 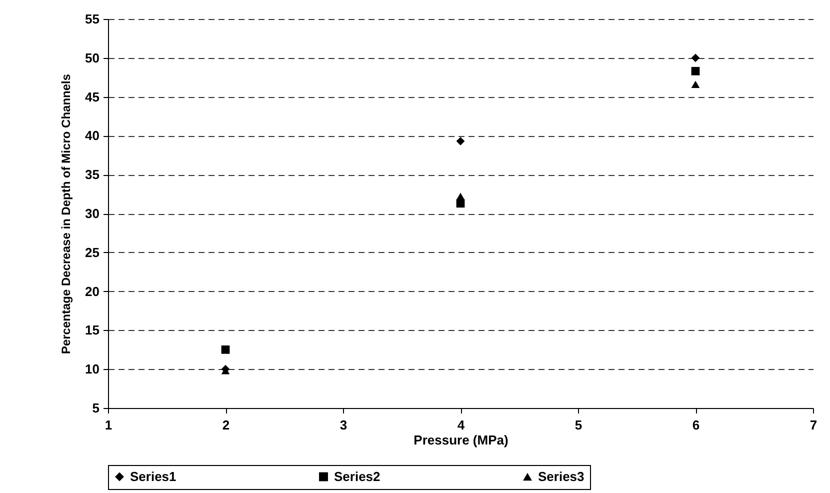 What do you see at coordinates (578, 425) in the screenshot?
I see `x-tick-label: 5` at bounding box center [578, 425].